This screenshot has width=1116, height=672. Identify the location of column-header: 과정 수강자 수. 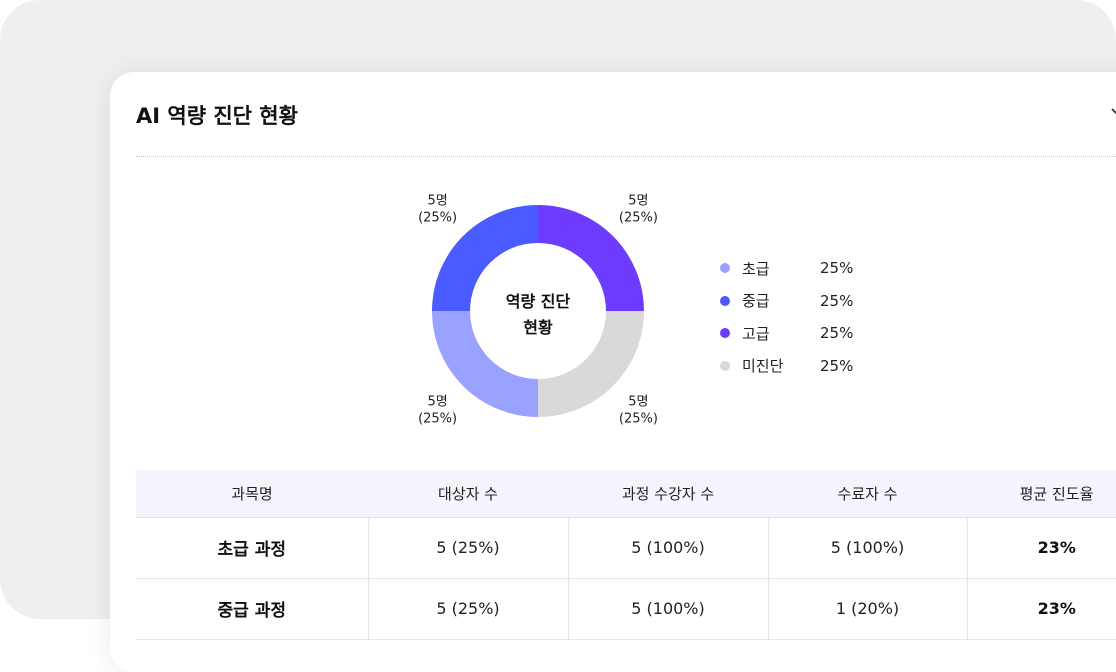
(668, 494).